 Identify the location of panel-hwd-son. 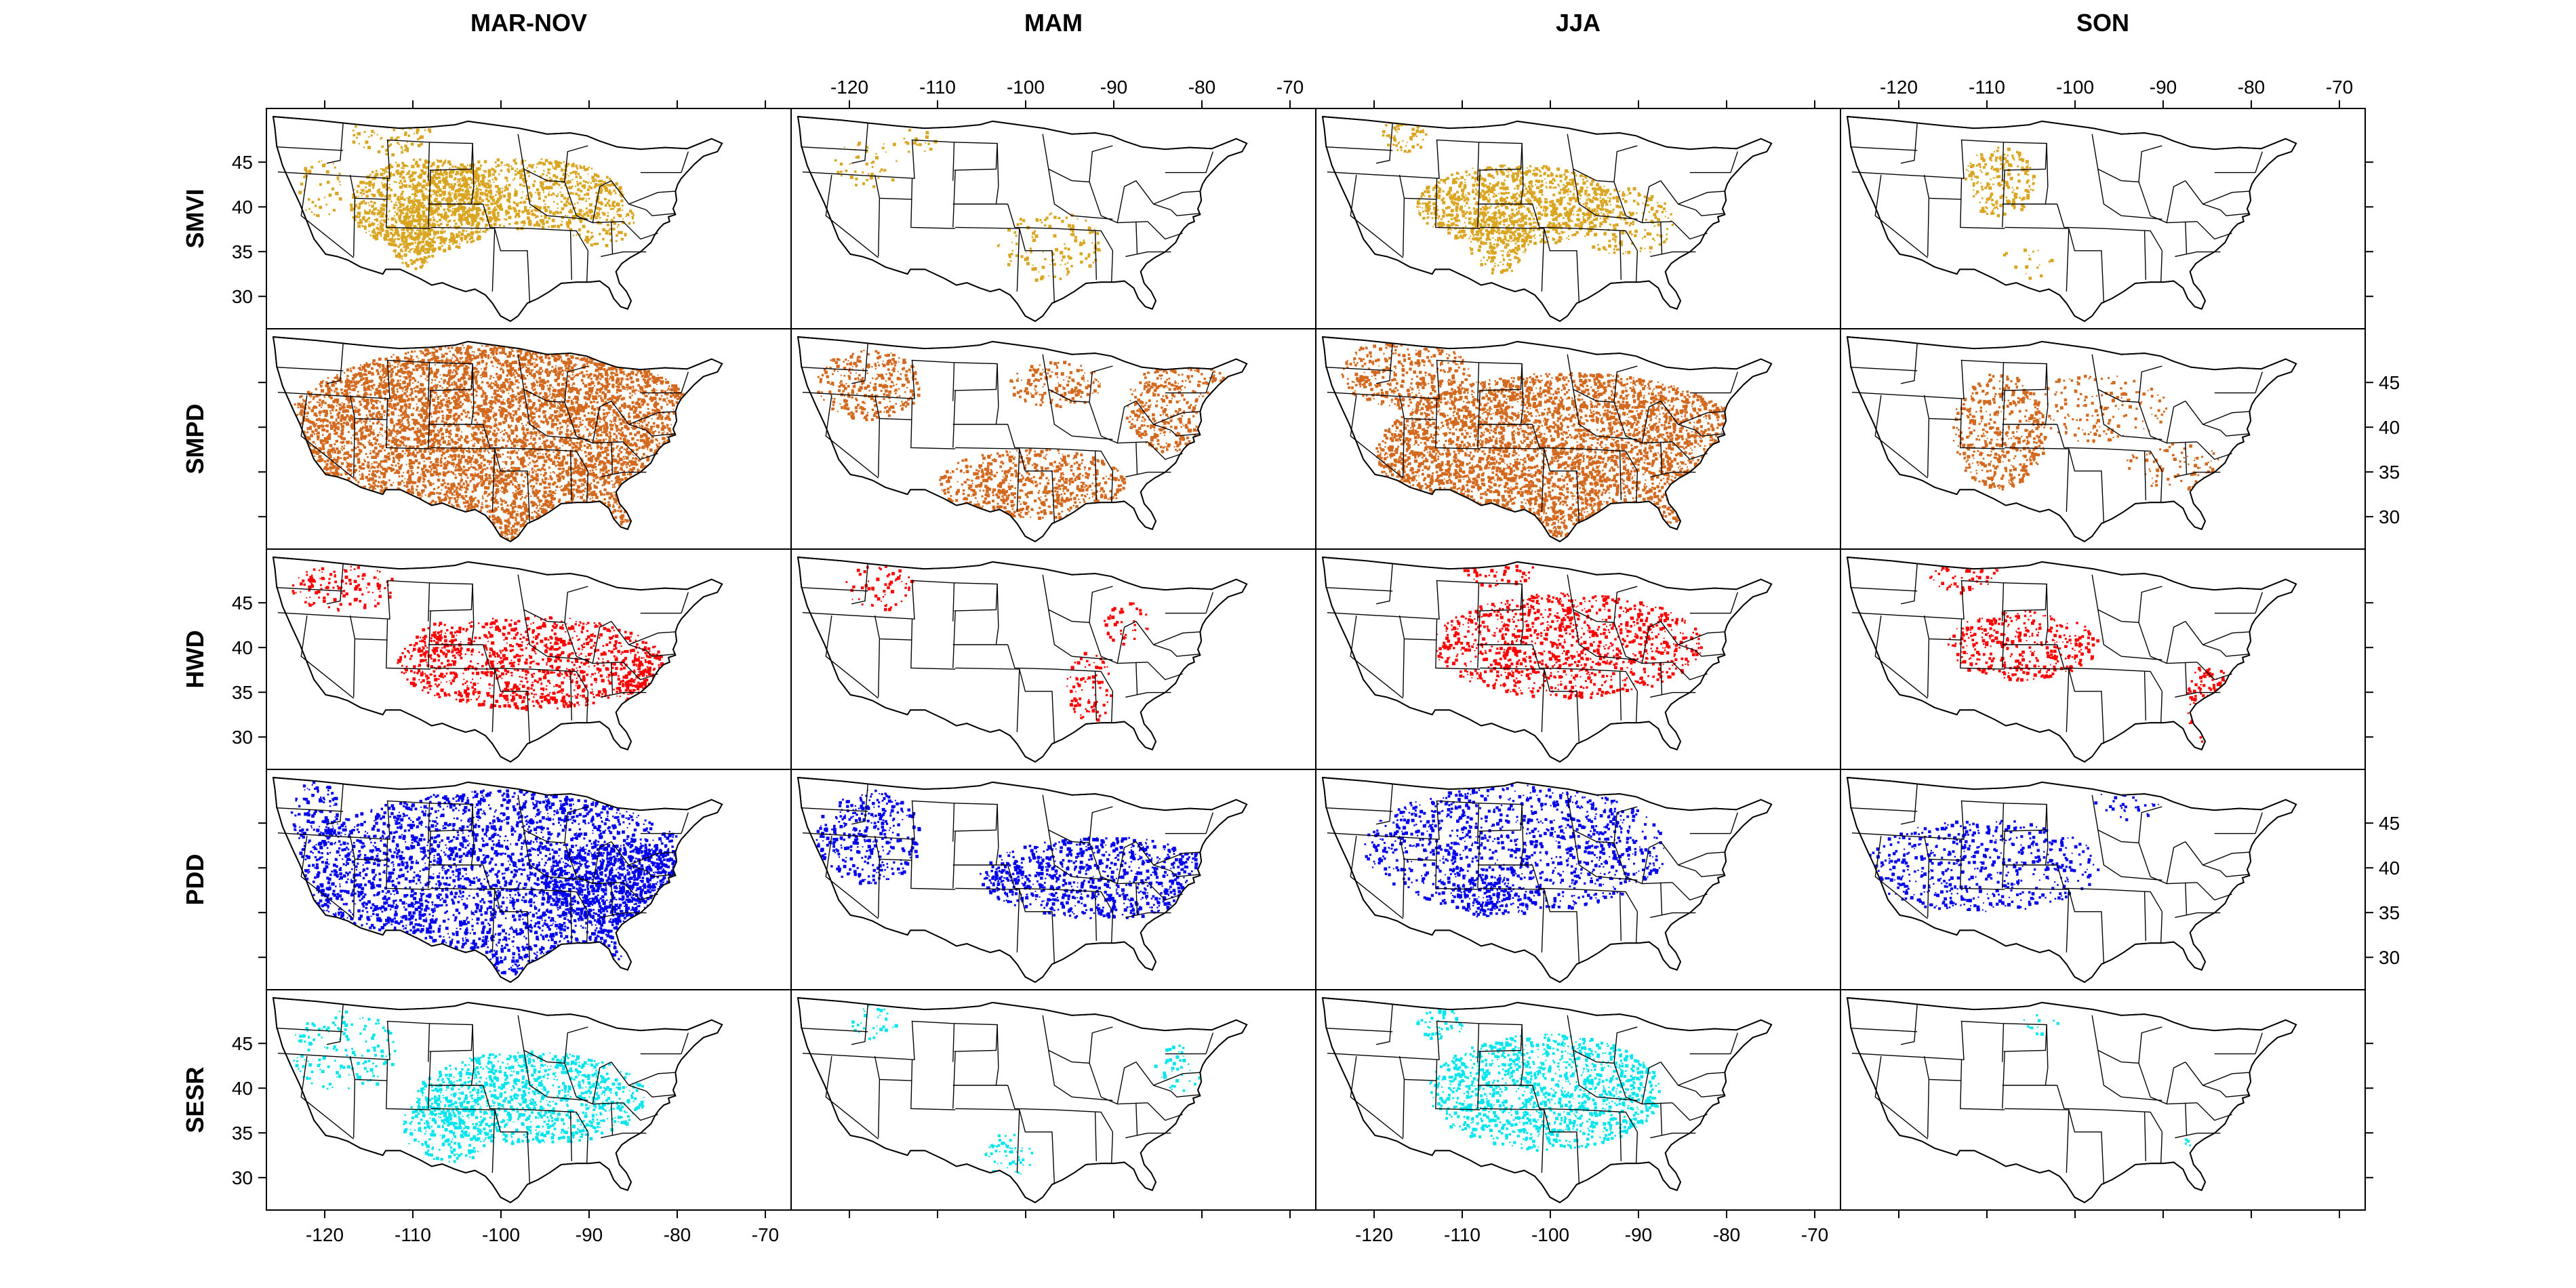
(2103, 659).